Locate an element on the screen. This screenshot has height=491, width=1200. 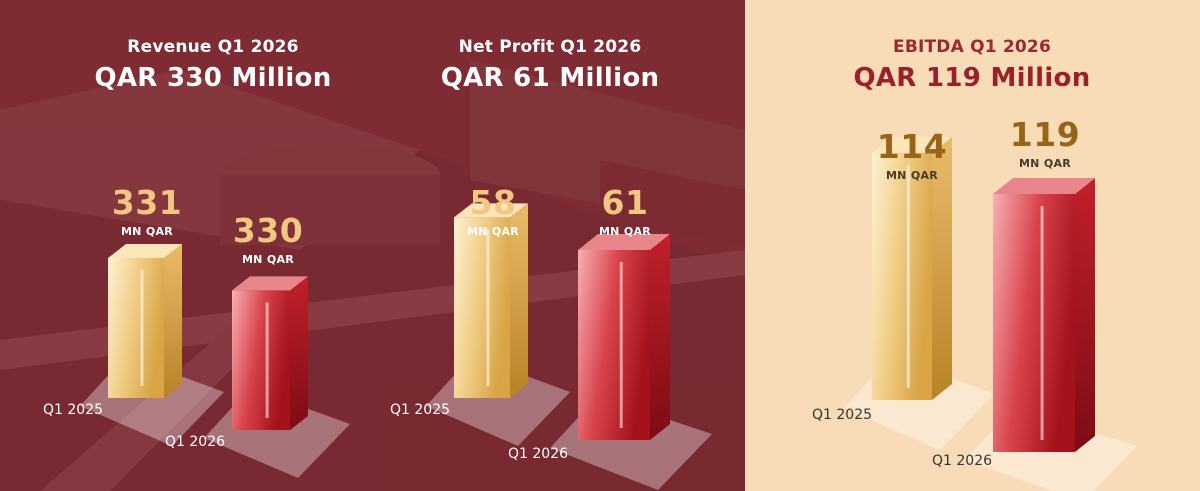
revenue-bar-q1-2026-front is located at coordinates (261, 360).